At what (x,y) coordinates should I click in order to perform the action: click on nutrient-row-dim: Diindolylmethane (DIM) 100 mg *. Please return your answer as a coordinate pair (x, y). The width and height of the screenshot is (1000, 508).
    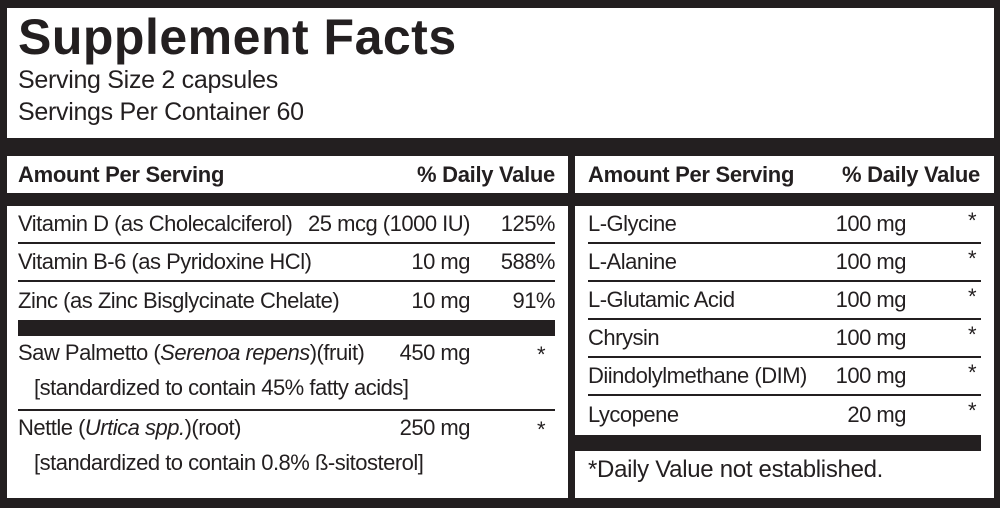
    Looking at the image, I should click on (784, 377).